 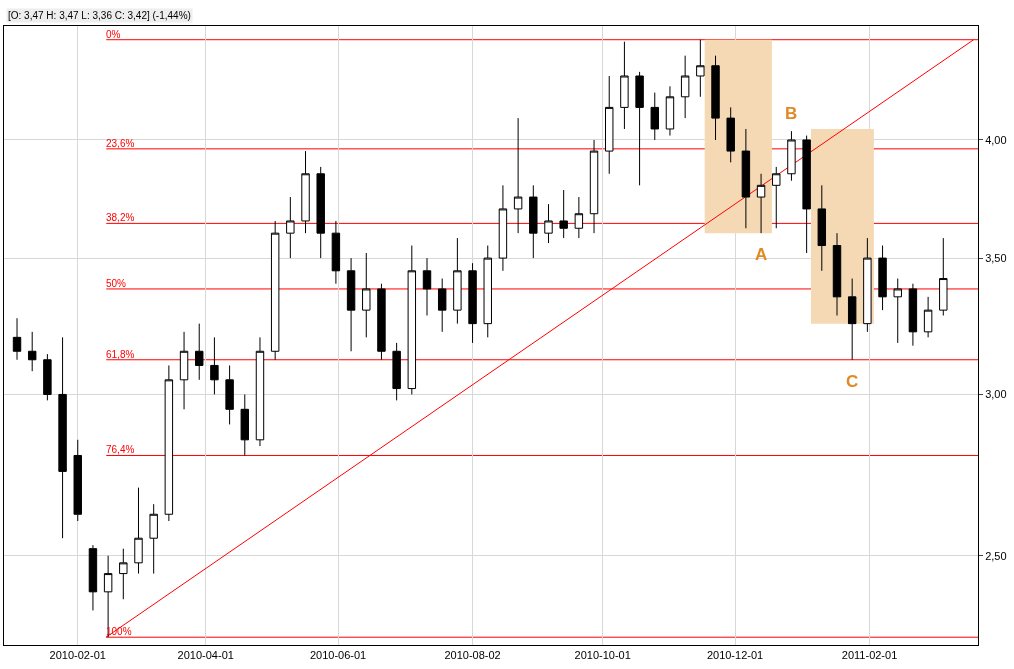 What do you see at coordinates (99, 15) in the screenshot?
I see `text: [O: 3,47 H: 3,47 L: 3,36 C: 3,42] (-1,44%)` at bounding box center [99, 15].